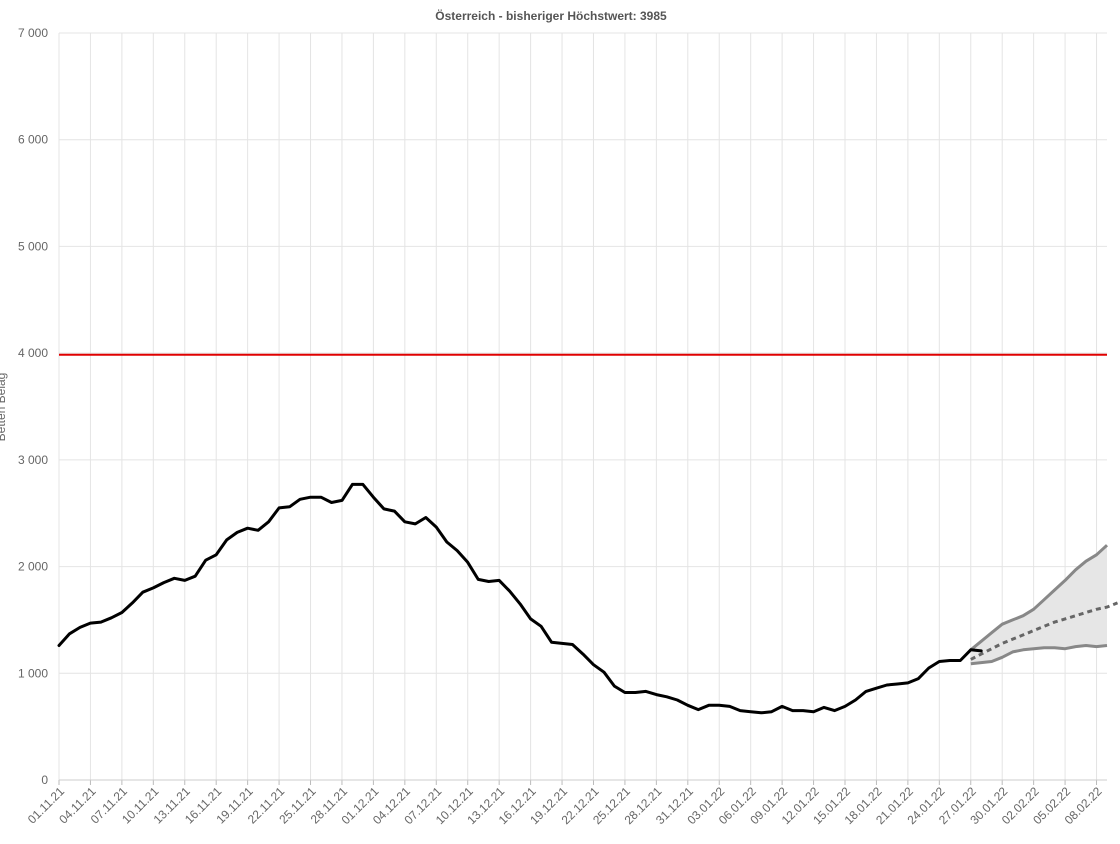 This screenshot has width=1120, height=844. Describe the element at coordinates (33, 33) in the screenshot. I see `y-tick-label: 7 000` at that location.